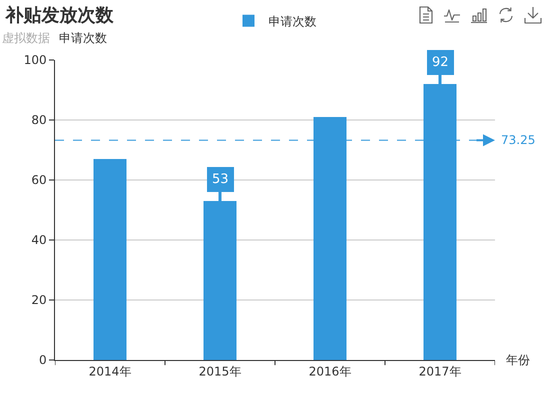  I want to click on chart-subtitle: 虚拟数据, so click(26, 38).